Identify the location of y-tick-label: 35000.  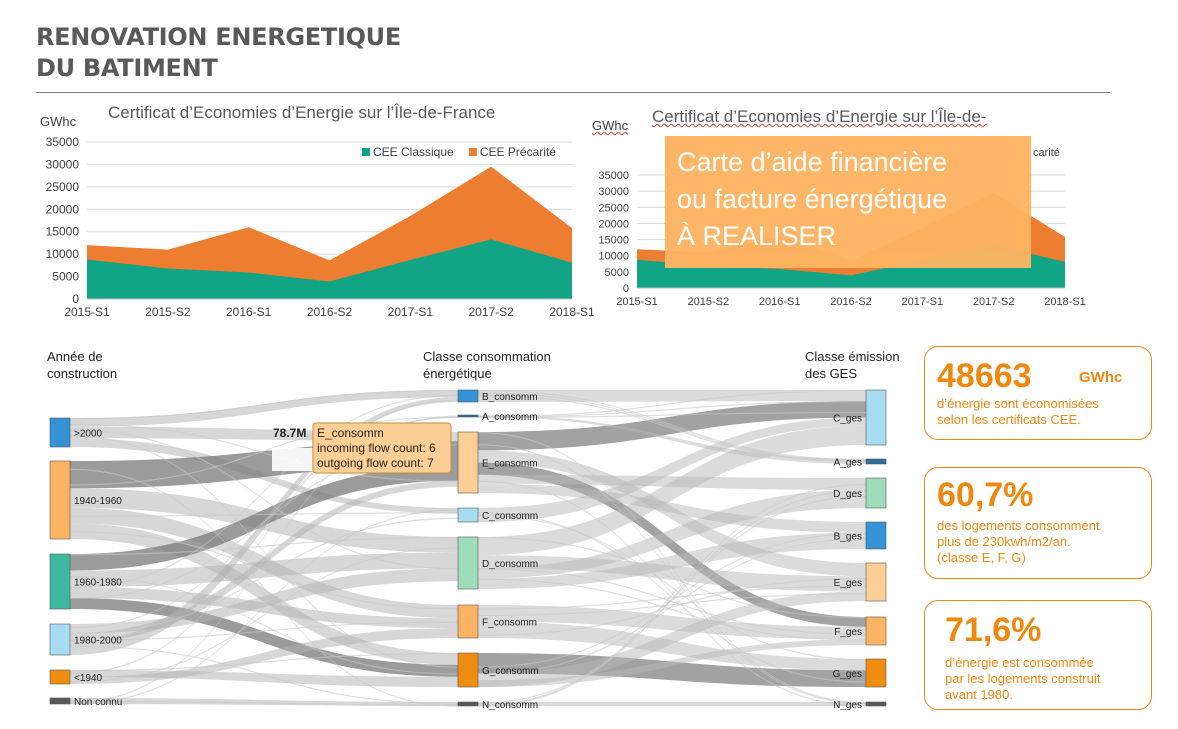
(63, 142).